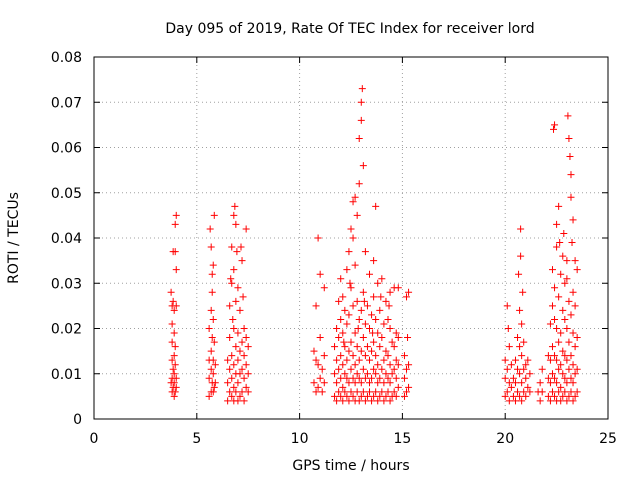  What do you see at coordinates (608, 439) in the screenshot?
I see `x-tick-label: 25` at bounding box center [608, 439].